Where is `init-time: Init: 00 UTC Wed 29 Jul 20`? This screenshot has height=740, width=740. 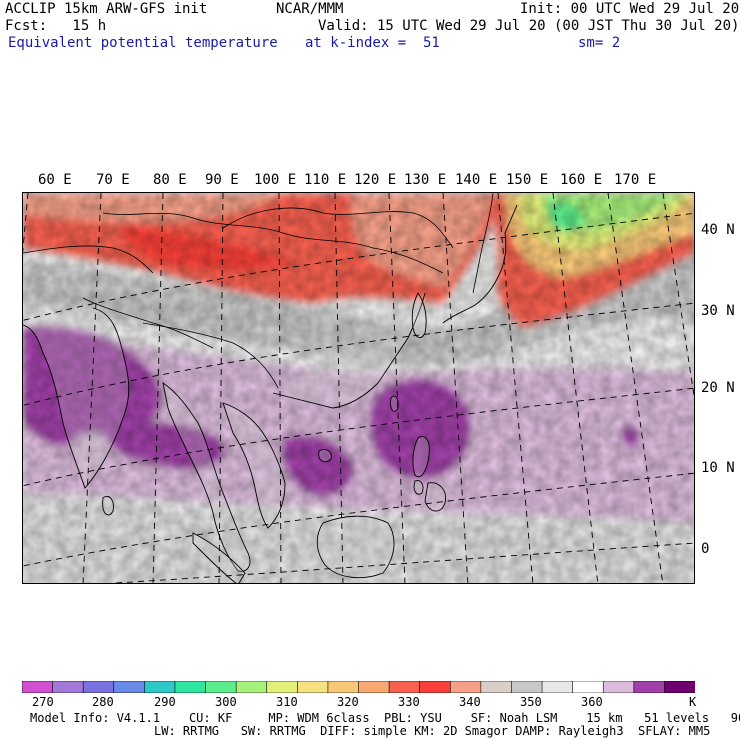
init-time: Init: 00 UTC Wed 29 Jul 20 is located at coordinates (630, 9).